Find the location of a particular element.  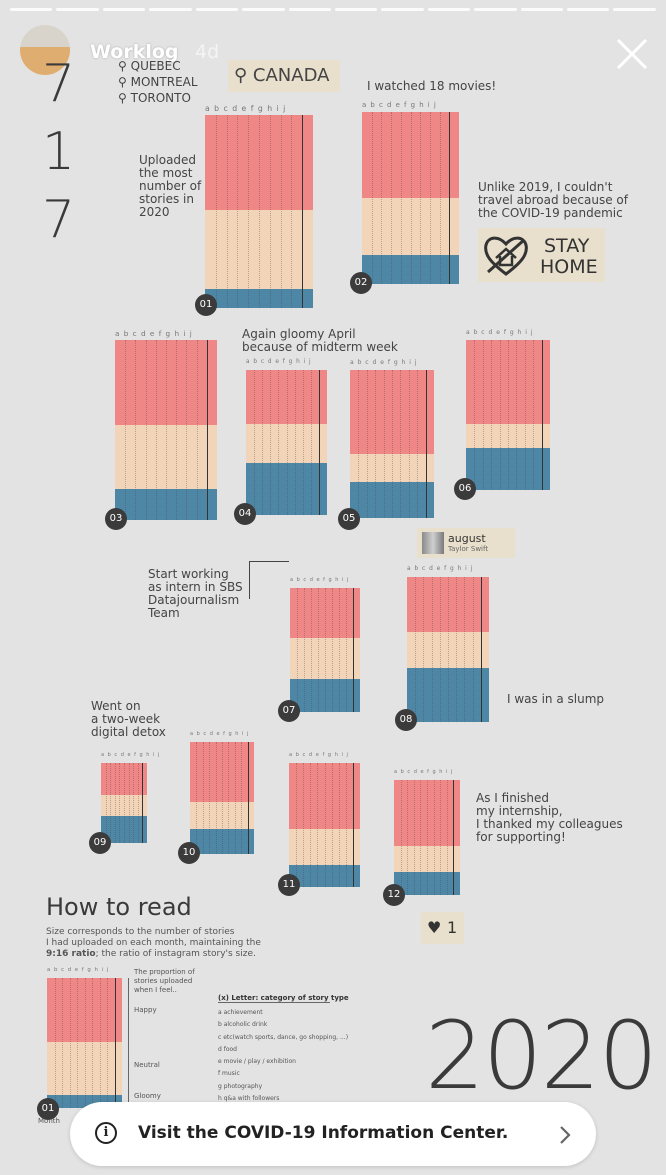

country-tag: ⚲ CANADA is located at coordinates (284, 76).